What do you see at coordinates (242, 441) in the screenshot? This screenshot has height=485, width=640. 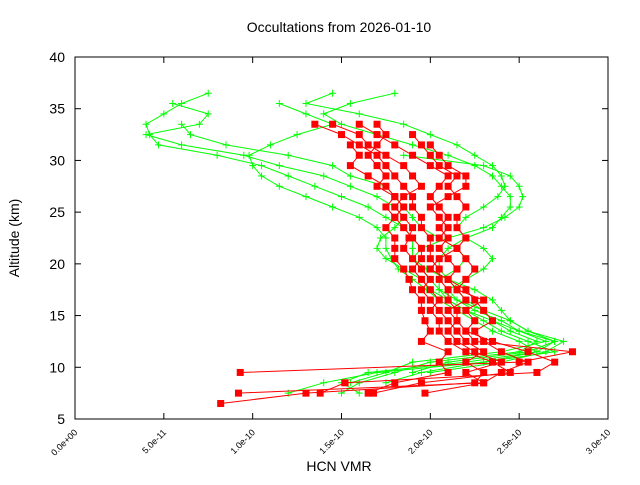 I see `x-tick-label: 1.0e-10` at bounding box center [242, 441].